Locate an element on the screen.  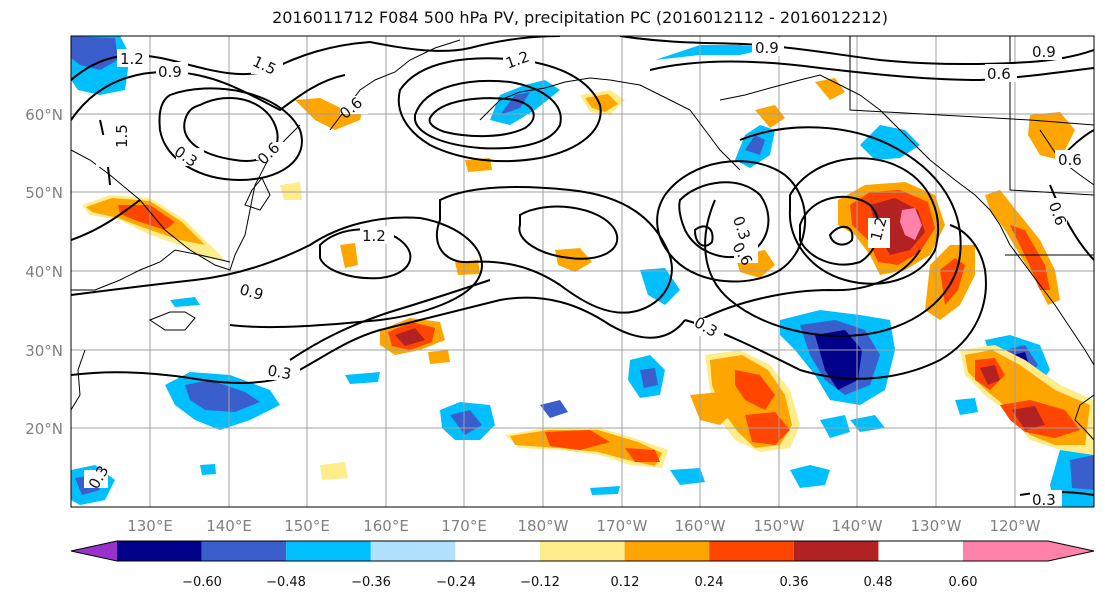
lon-label: 180°W is located at coordinates (543, 526).